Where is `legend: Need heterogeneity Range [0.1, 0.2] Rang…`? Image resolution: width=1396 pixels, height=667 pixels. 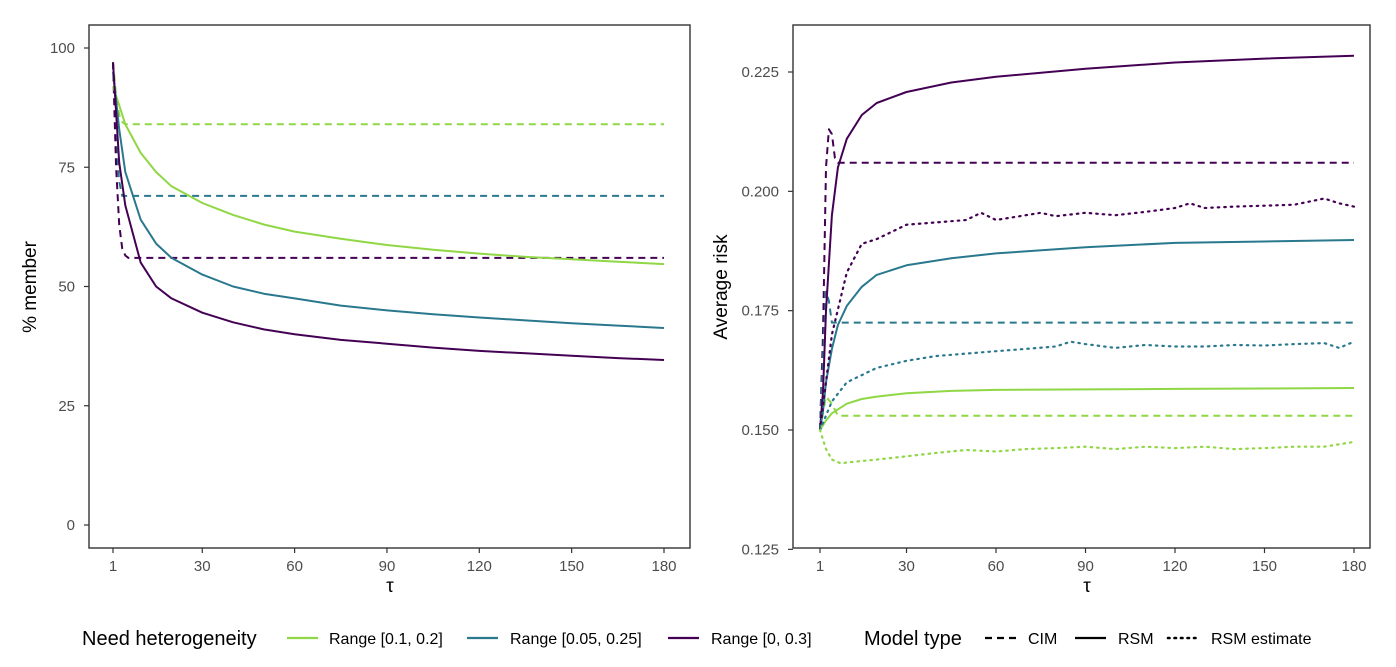 legend: Need heterogeneity Range [0.1, 0.2] Rang… is located at coordinates (697, 639).